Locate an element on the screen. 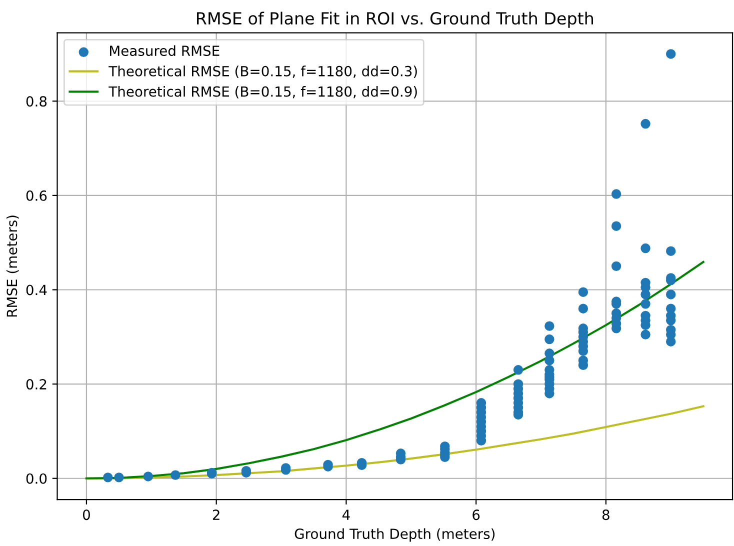  y-tick-label: 0.2 is located at coordinates (36, 384).